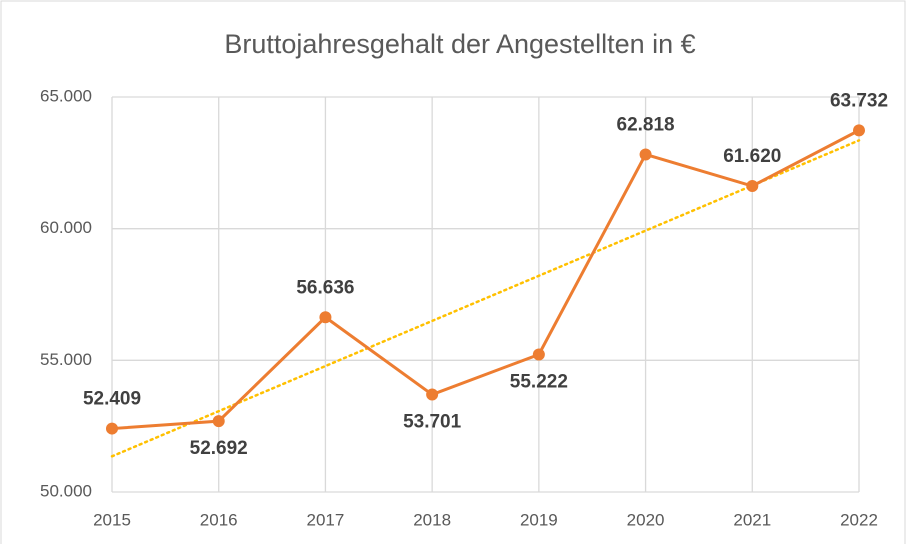  I want to click on x-tick-label: 2017, so click(326, 519).